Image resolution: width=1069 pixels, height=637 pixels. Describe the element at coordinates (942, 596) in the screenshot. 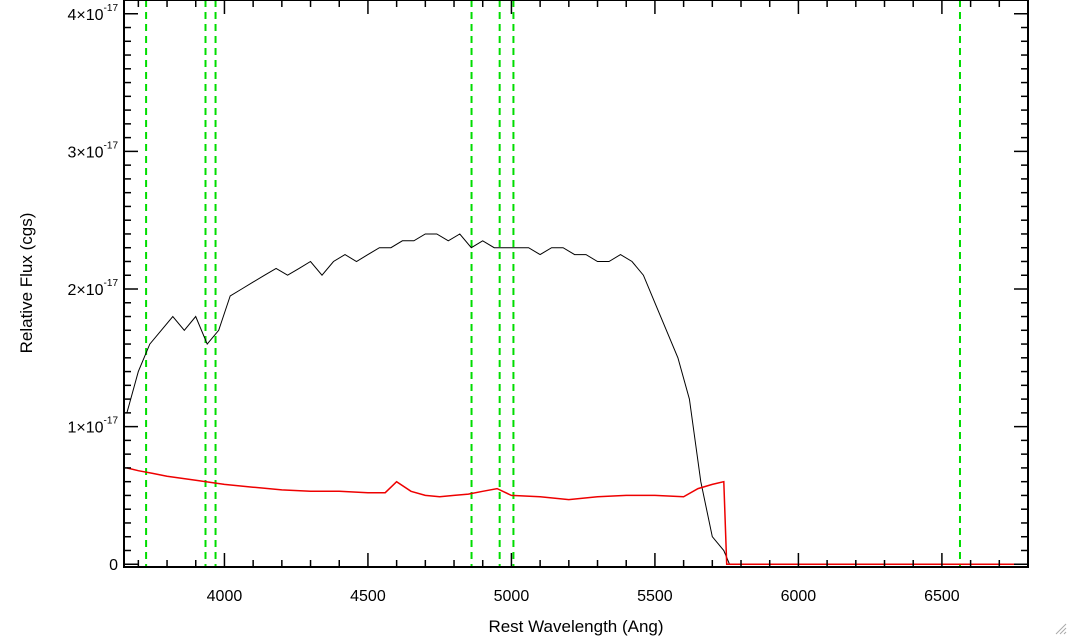

I see `x-tick-label: 6500` at that location.